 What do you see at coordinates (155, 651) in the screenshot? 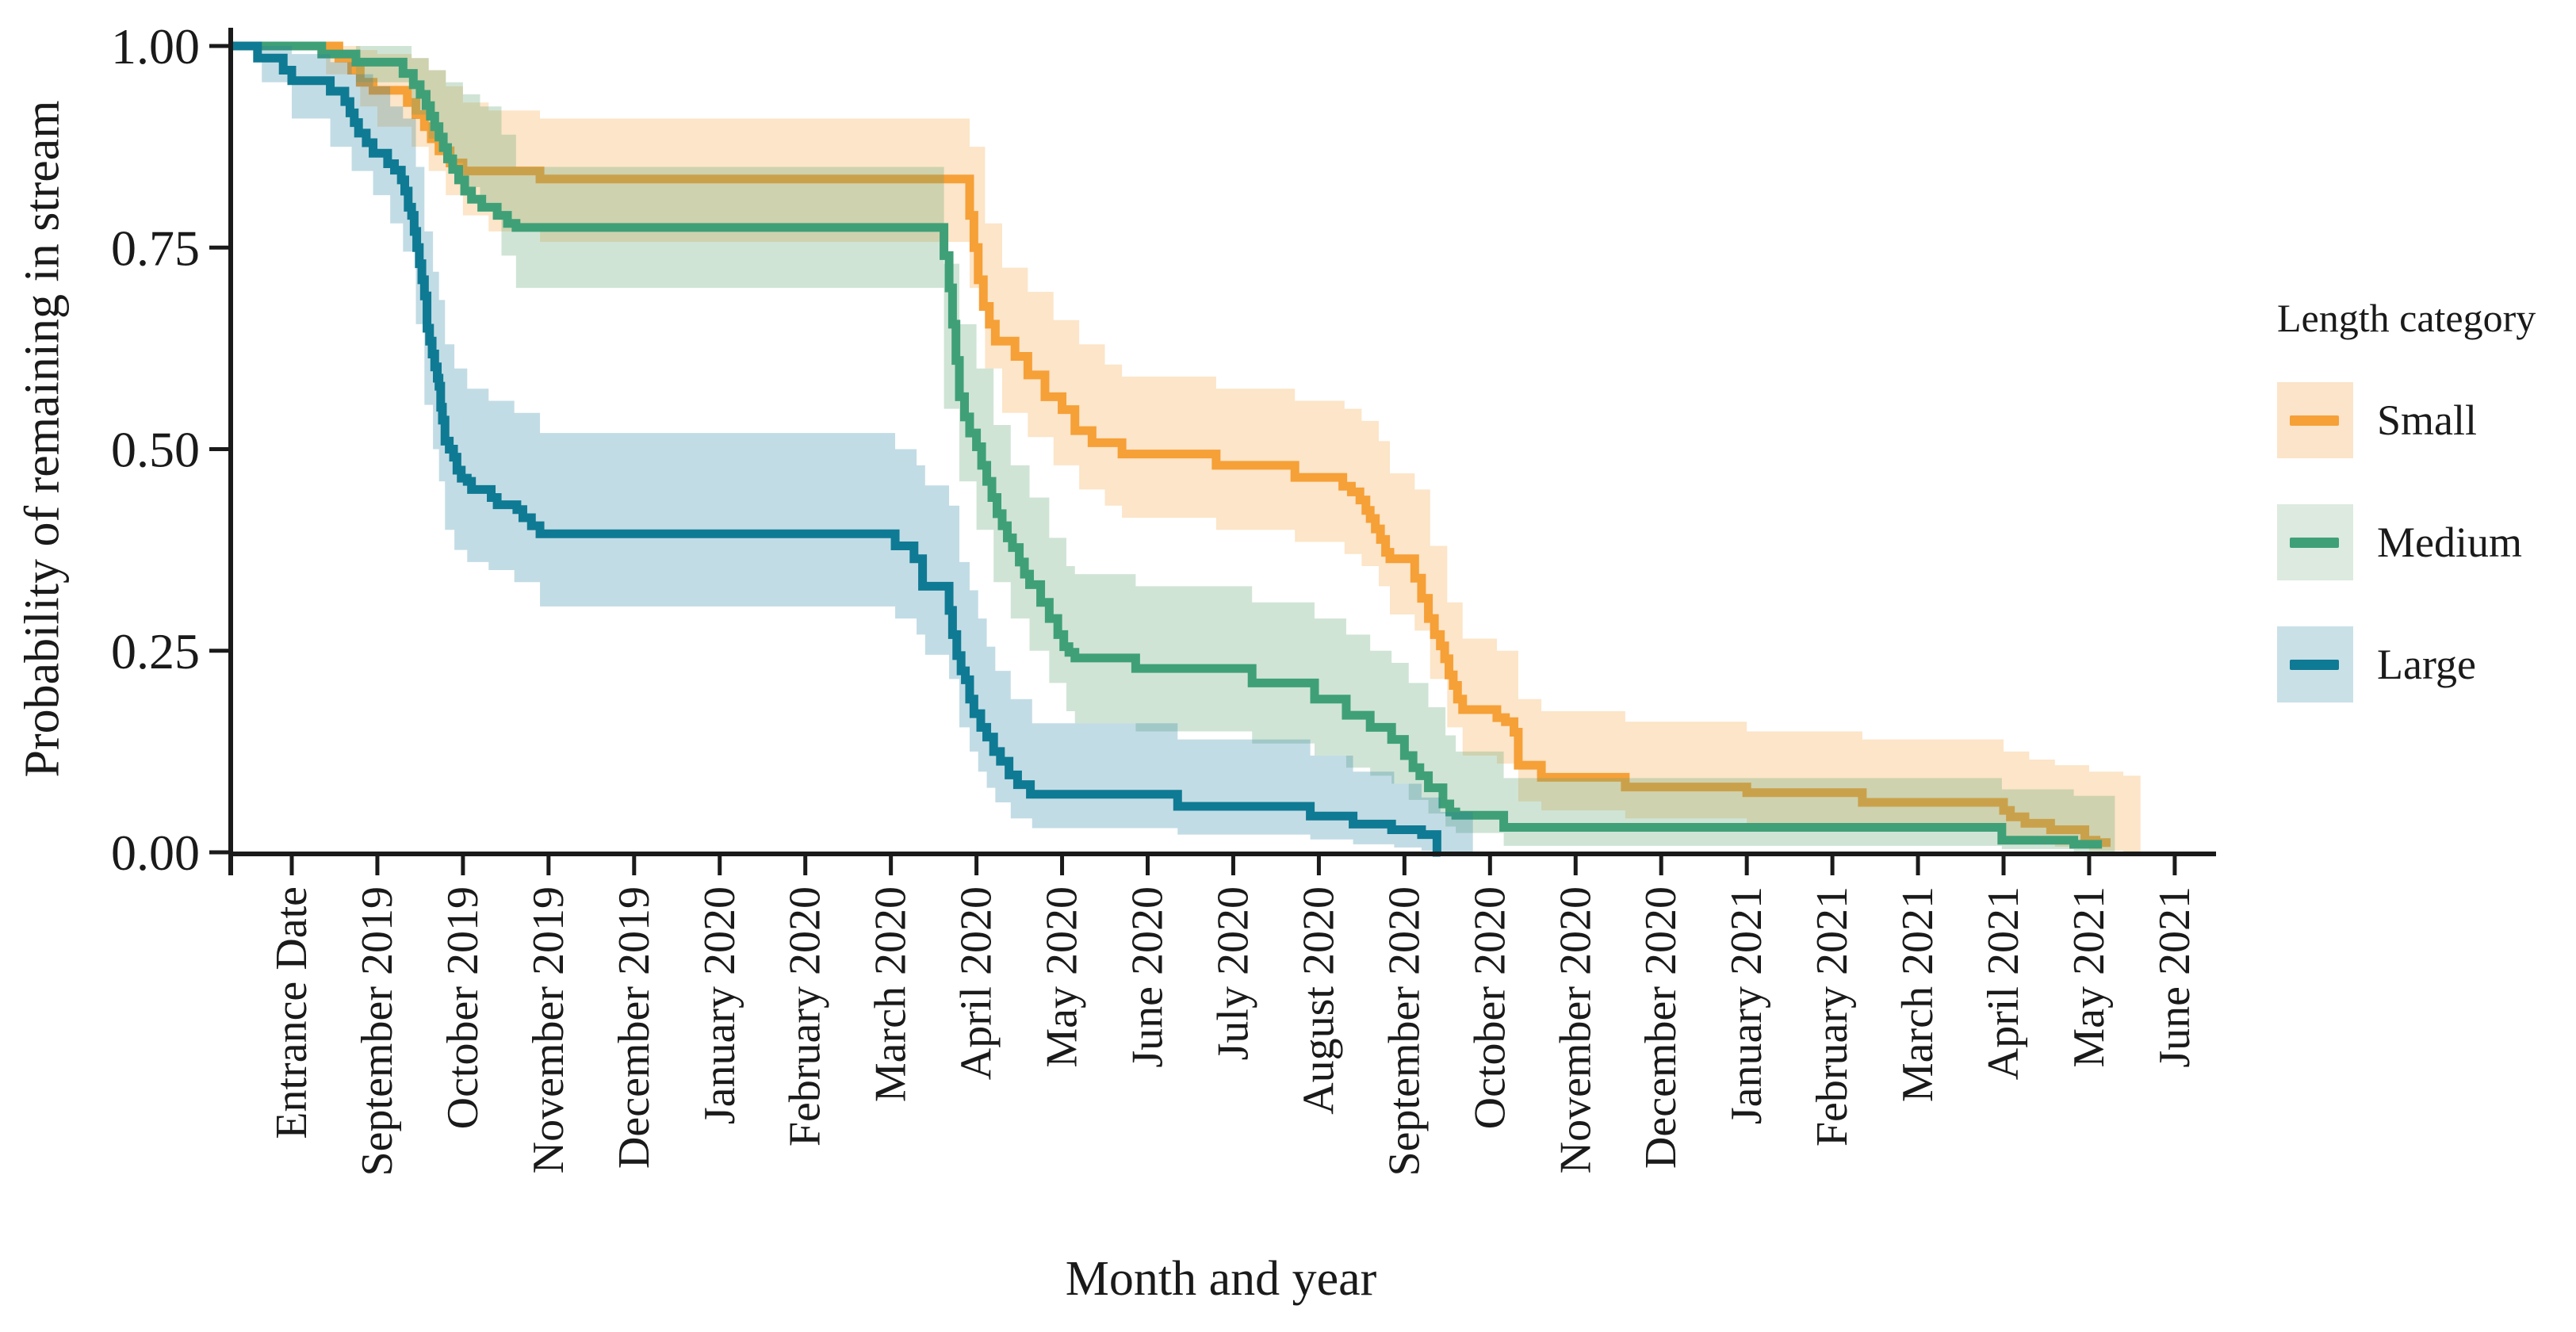
I see `y-tick-label: 0.25` at bounding box center [155, 651].